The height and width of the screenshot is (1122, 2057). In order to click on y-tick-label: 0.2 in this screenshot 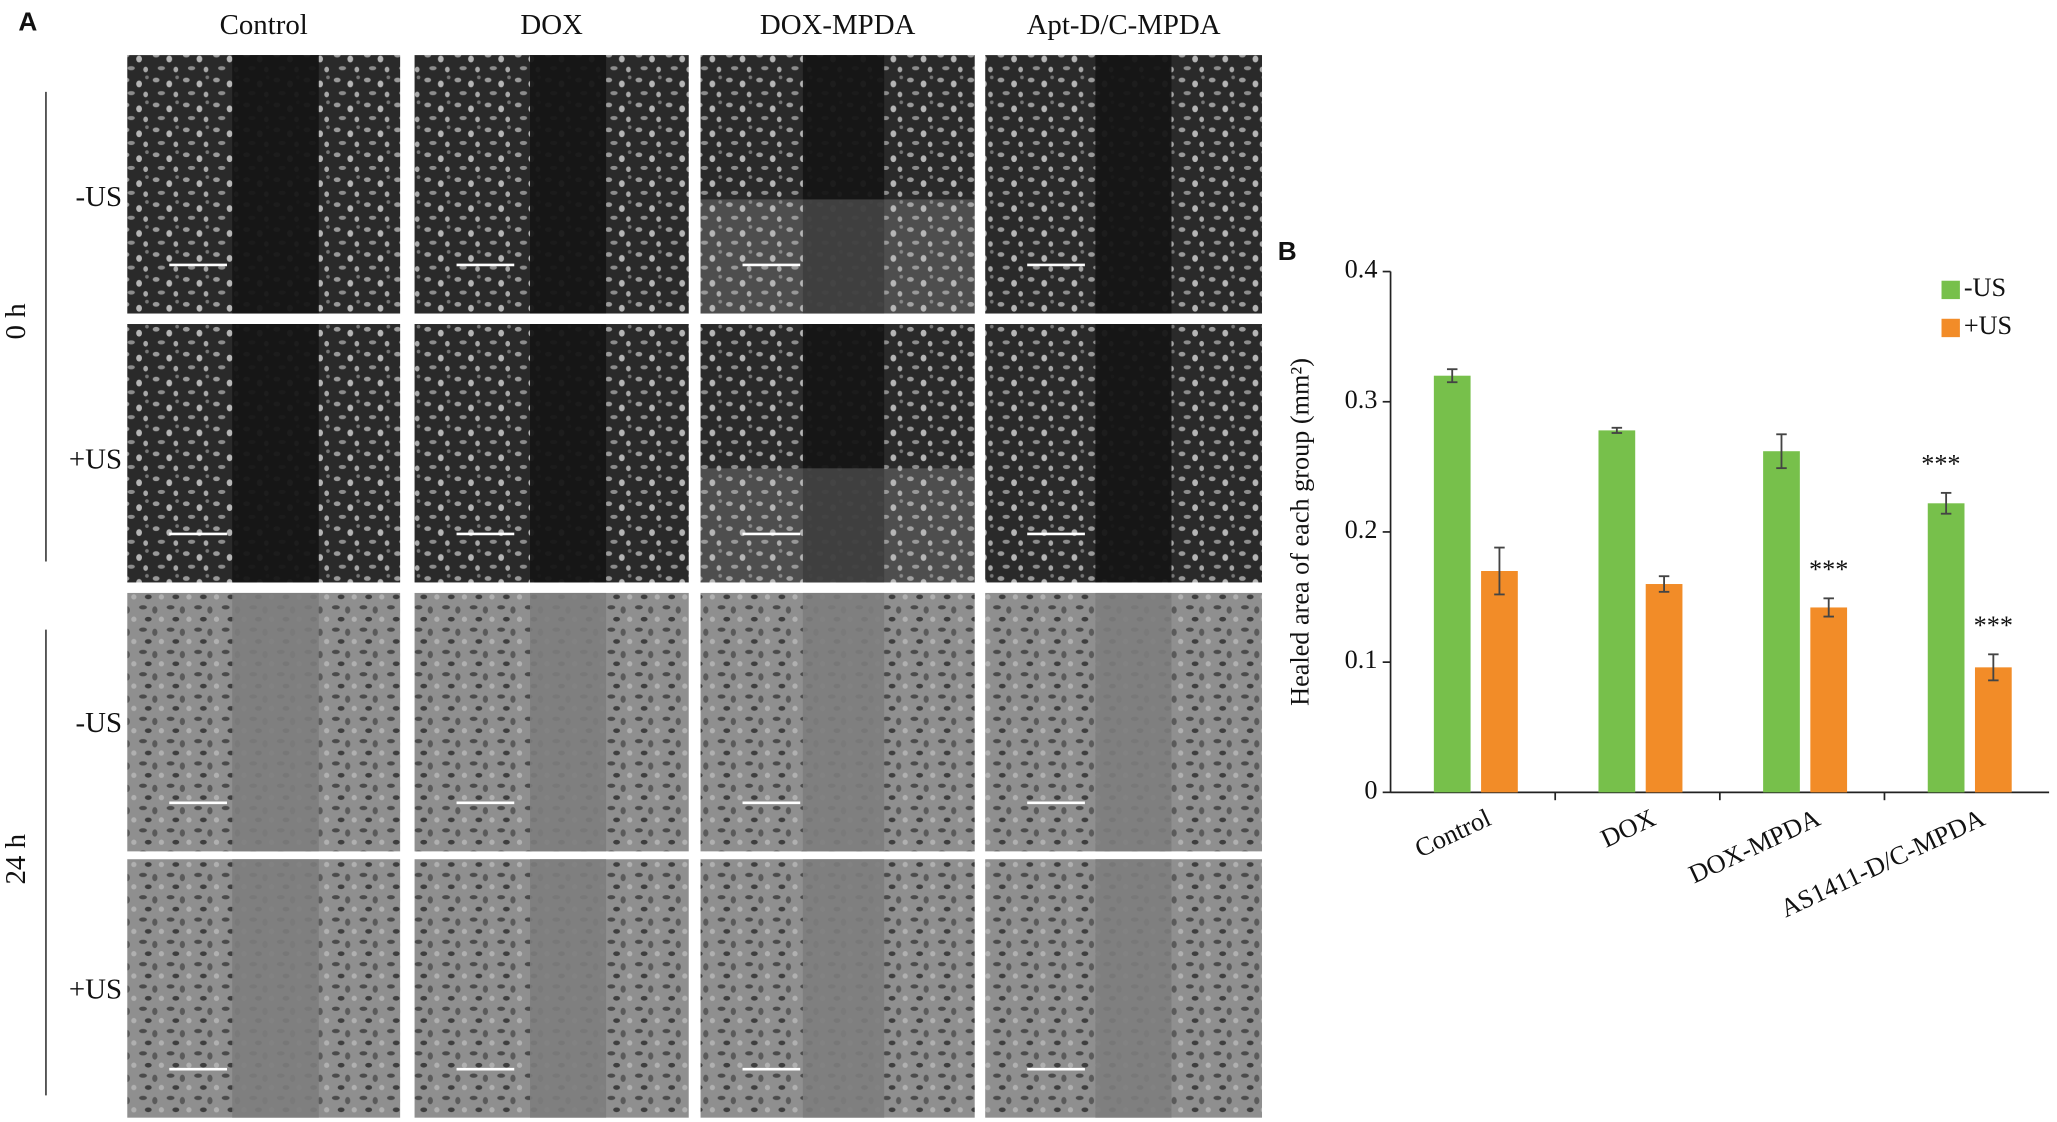, I will do `click(1361, 529)`.